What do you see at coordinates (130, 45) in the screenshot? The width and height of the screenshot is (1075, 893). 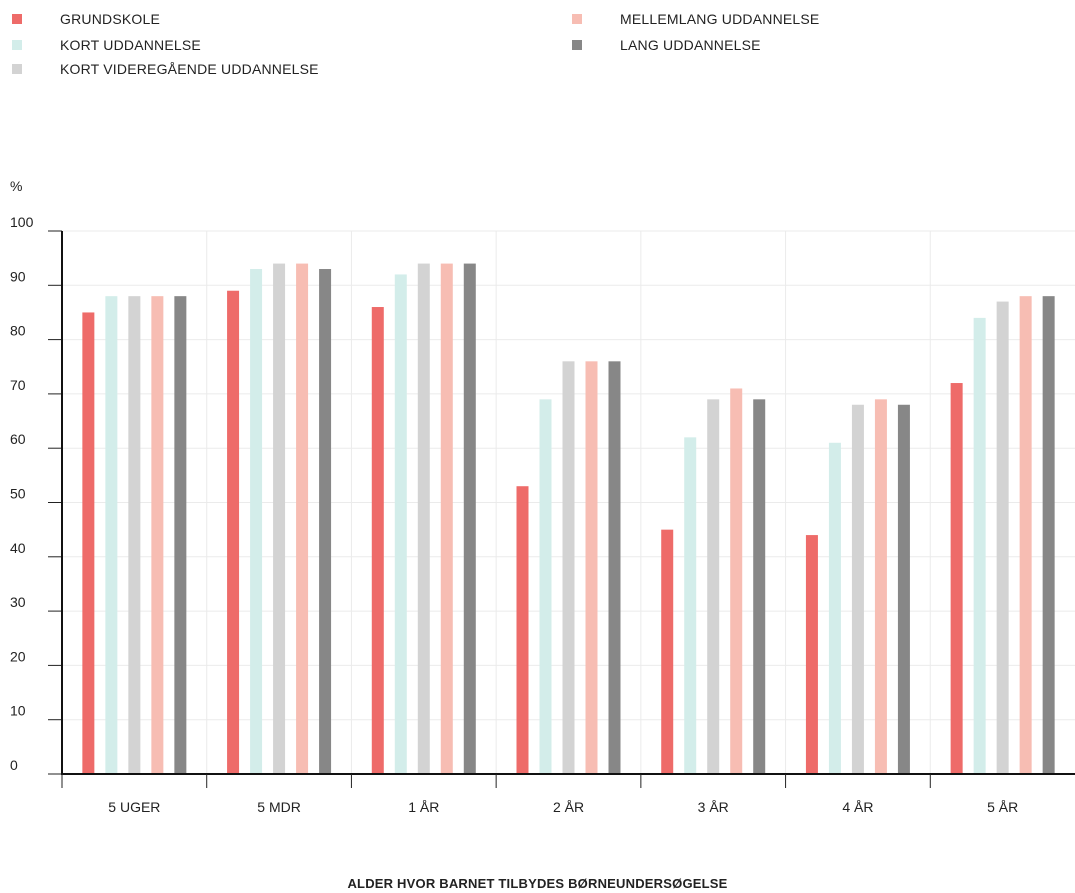 I see `legend-label: KORT UDDANNELSE` at bounding box center [130, 45].